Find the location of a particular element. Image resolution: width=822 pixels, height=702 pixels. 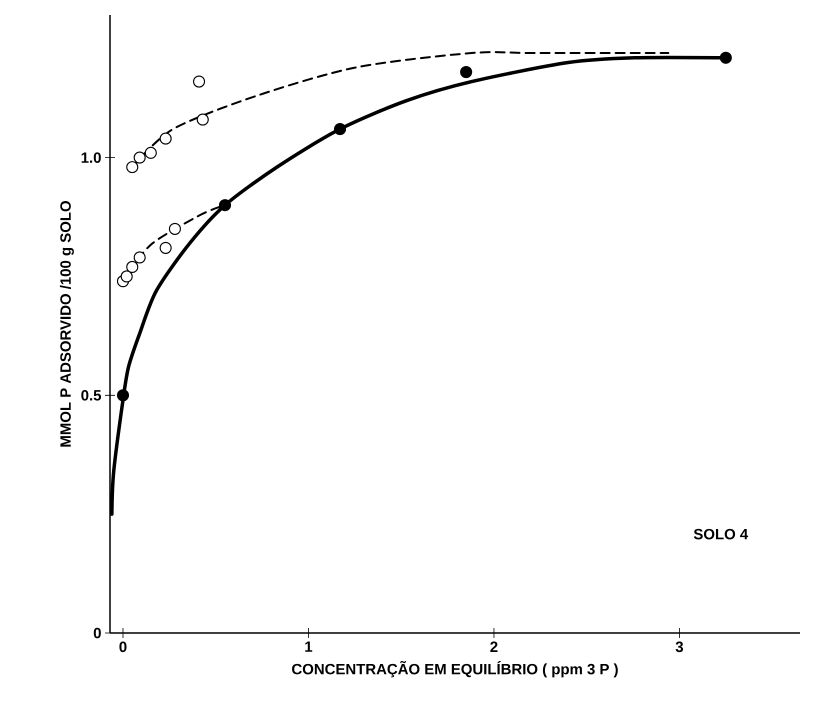

x-tick-label: 2 is located at coordinates (494, 647).